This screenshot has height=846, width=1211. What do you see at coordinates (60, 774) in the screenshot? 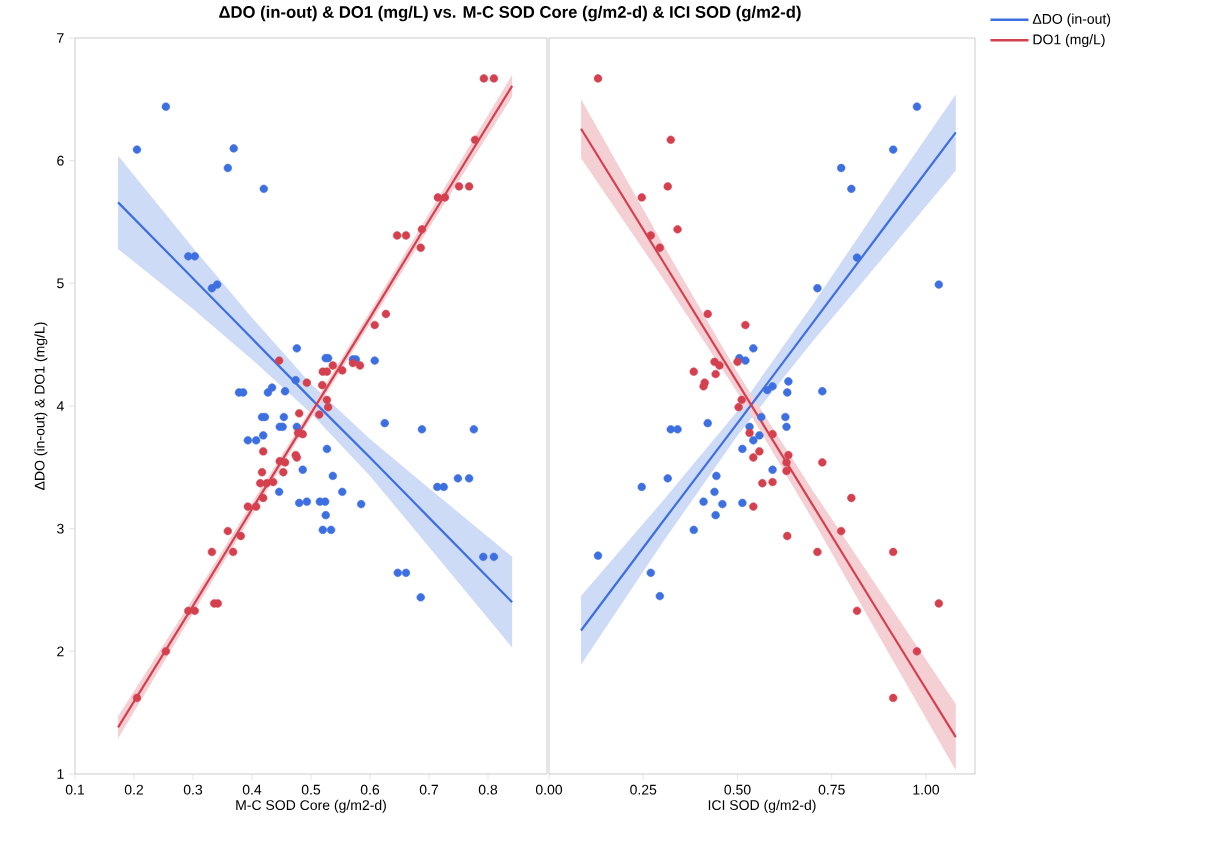
I see `y-tick-label: 1` at bounding box center [60, 774].